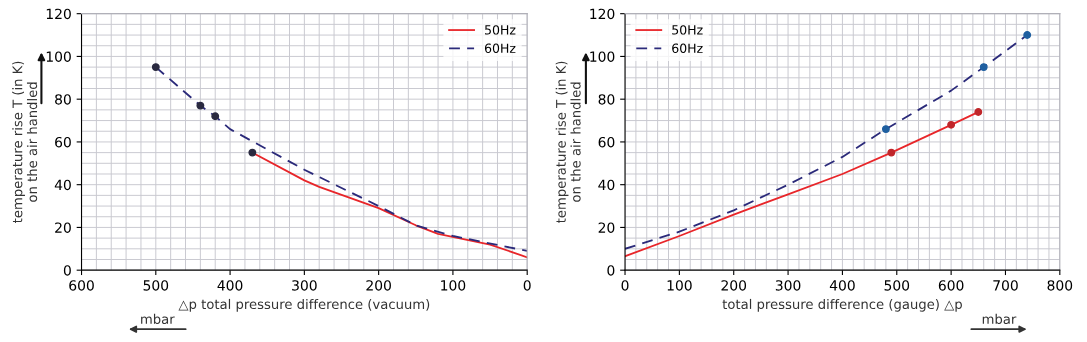  What do you see at coordinates (304, 305) in the screenshot?
I see `x-axis-title: △p total pressure difference (vacuum)` at bounding box center [304, 305].